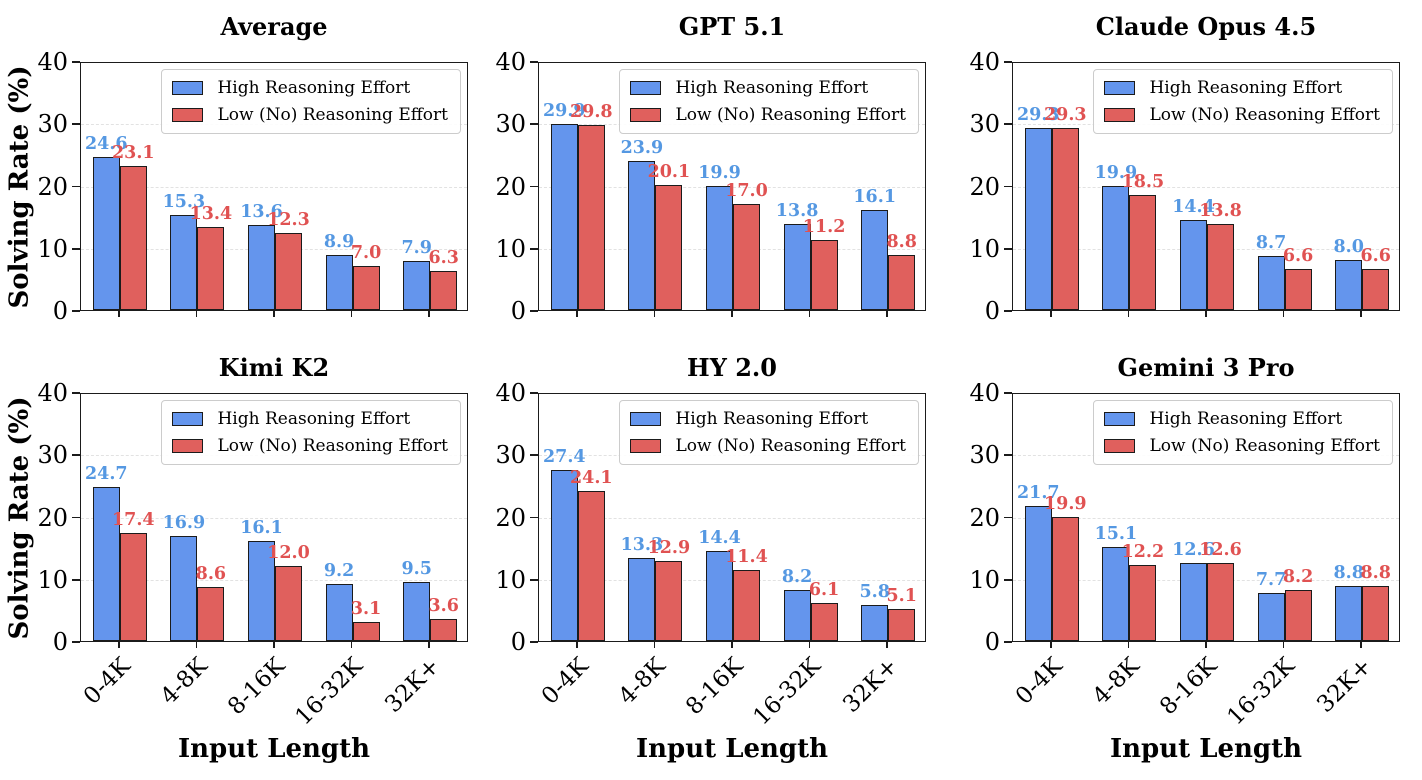 The height and width of the screenshot is (780, 1422). What do you see at coordinates (1143, 181) in the screenshot?
I see `value-label-low-4-8k: 18.5` at bounding box center [1143, 181].